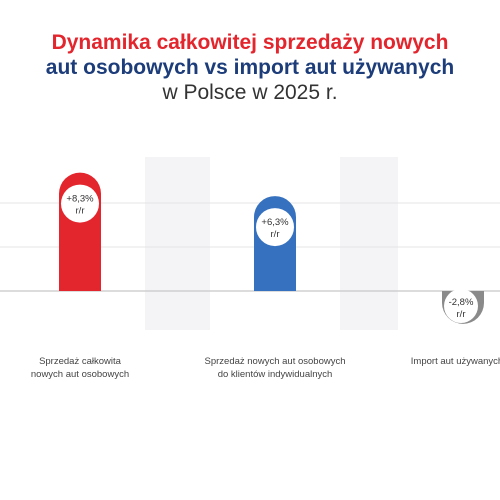 This screenshot has width=500, height=500. Describe the element at coordinates (250, 42) in the screenshot. I see `title-line-1: Dynamika całkowitej sprzedaży nowych` at that location.